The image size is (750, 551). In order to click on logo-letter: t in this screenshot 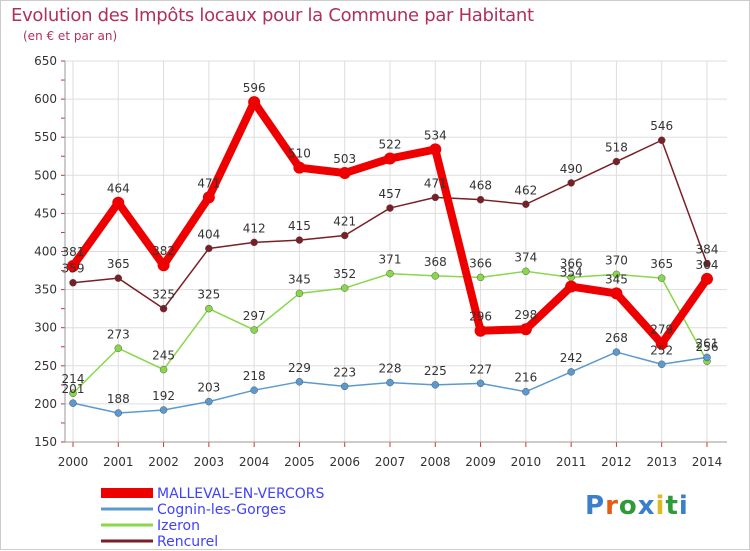, I will do `click(672, 506)`.